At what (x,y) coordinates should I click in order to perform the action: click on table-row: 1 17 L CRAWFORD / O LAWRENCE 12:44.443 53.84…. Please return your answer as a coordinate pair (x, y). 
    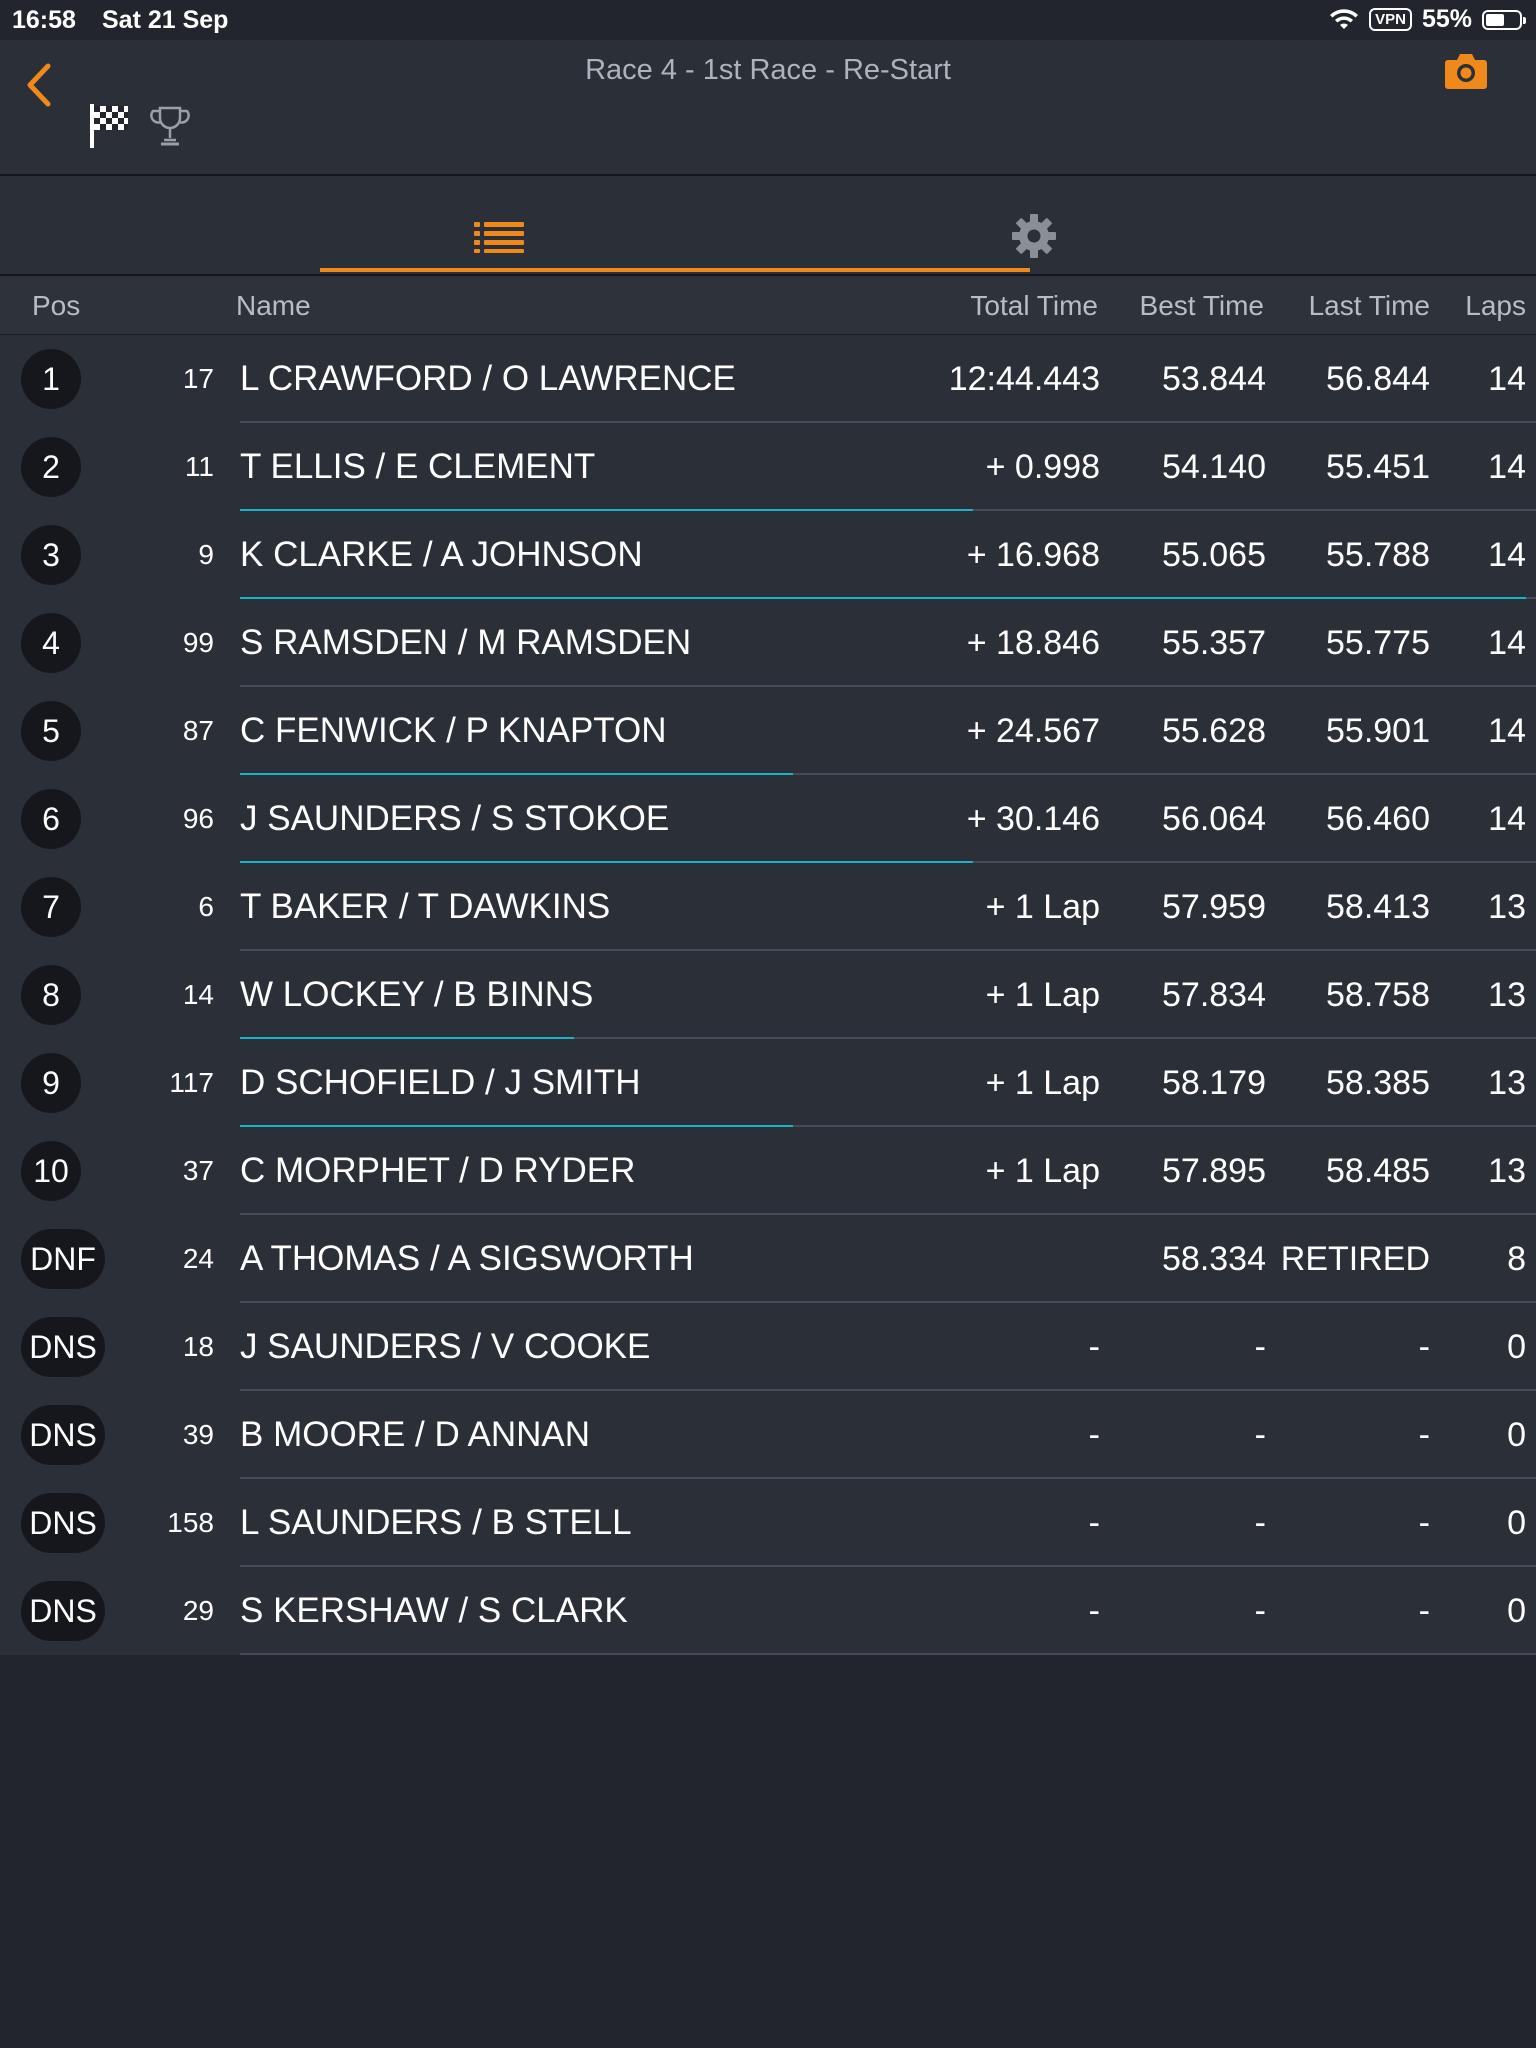
    Looking at the image, I should click on (768, 379).